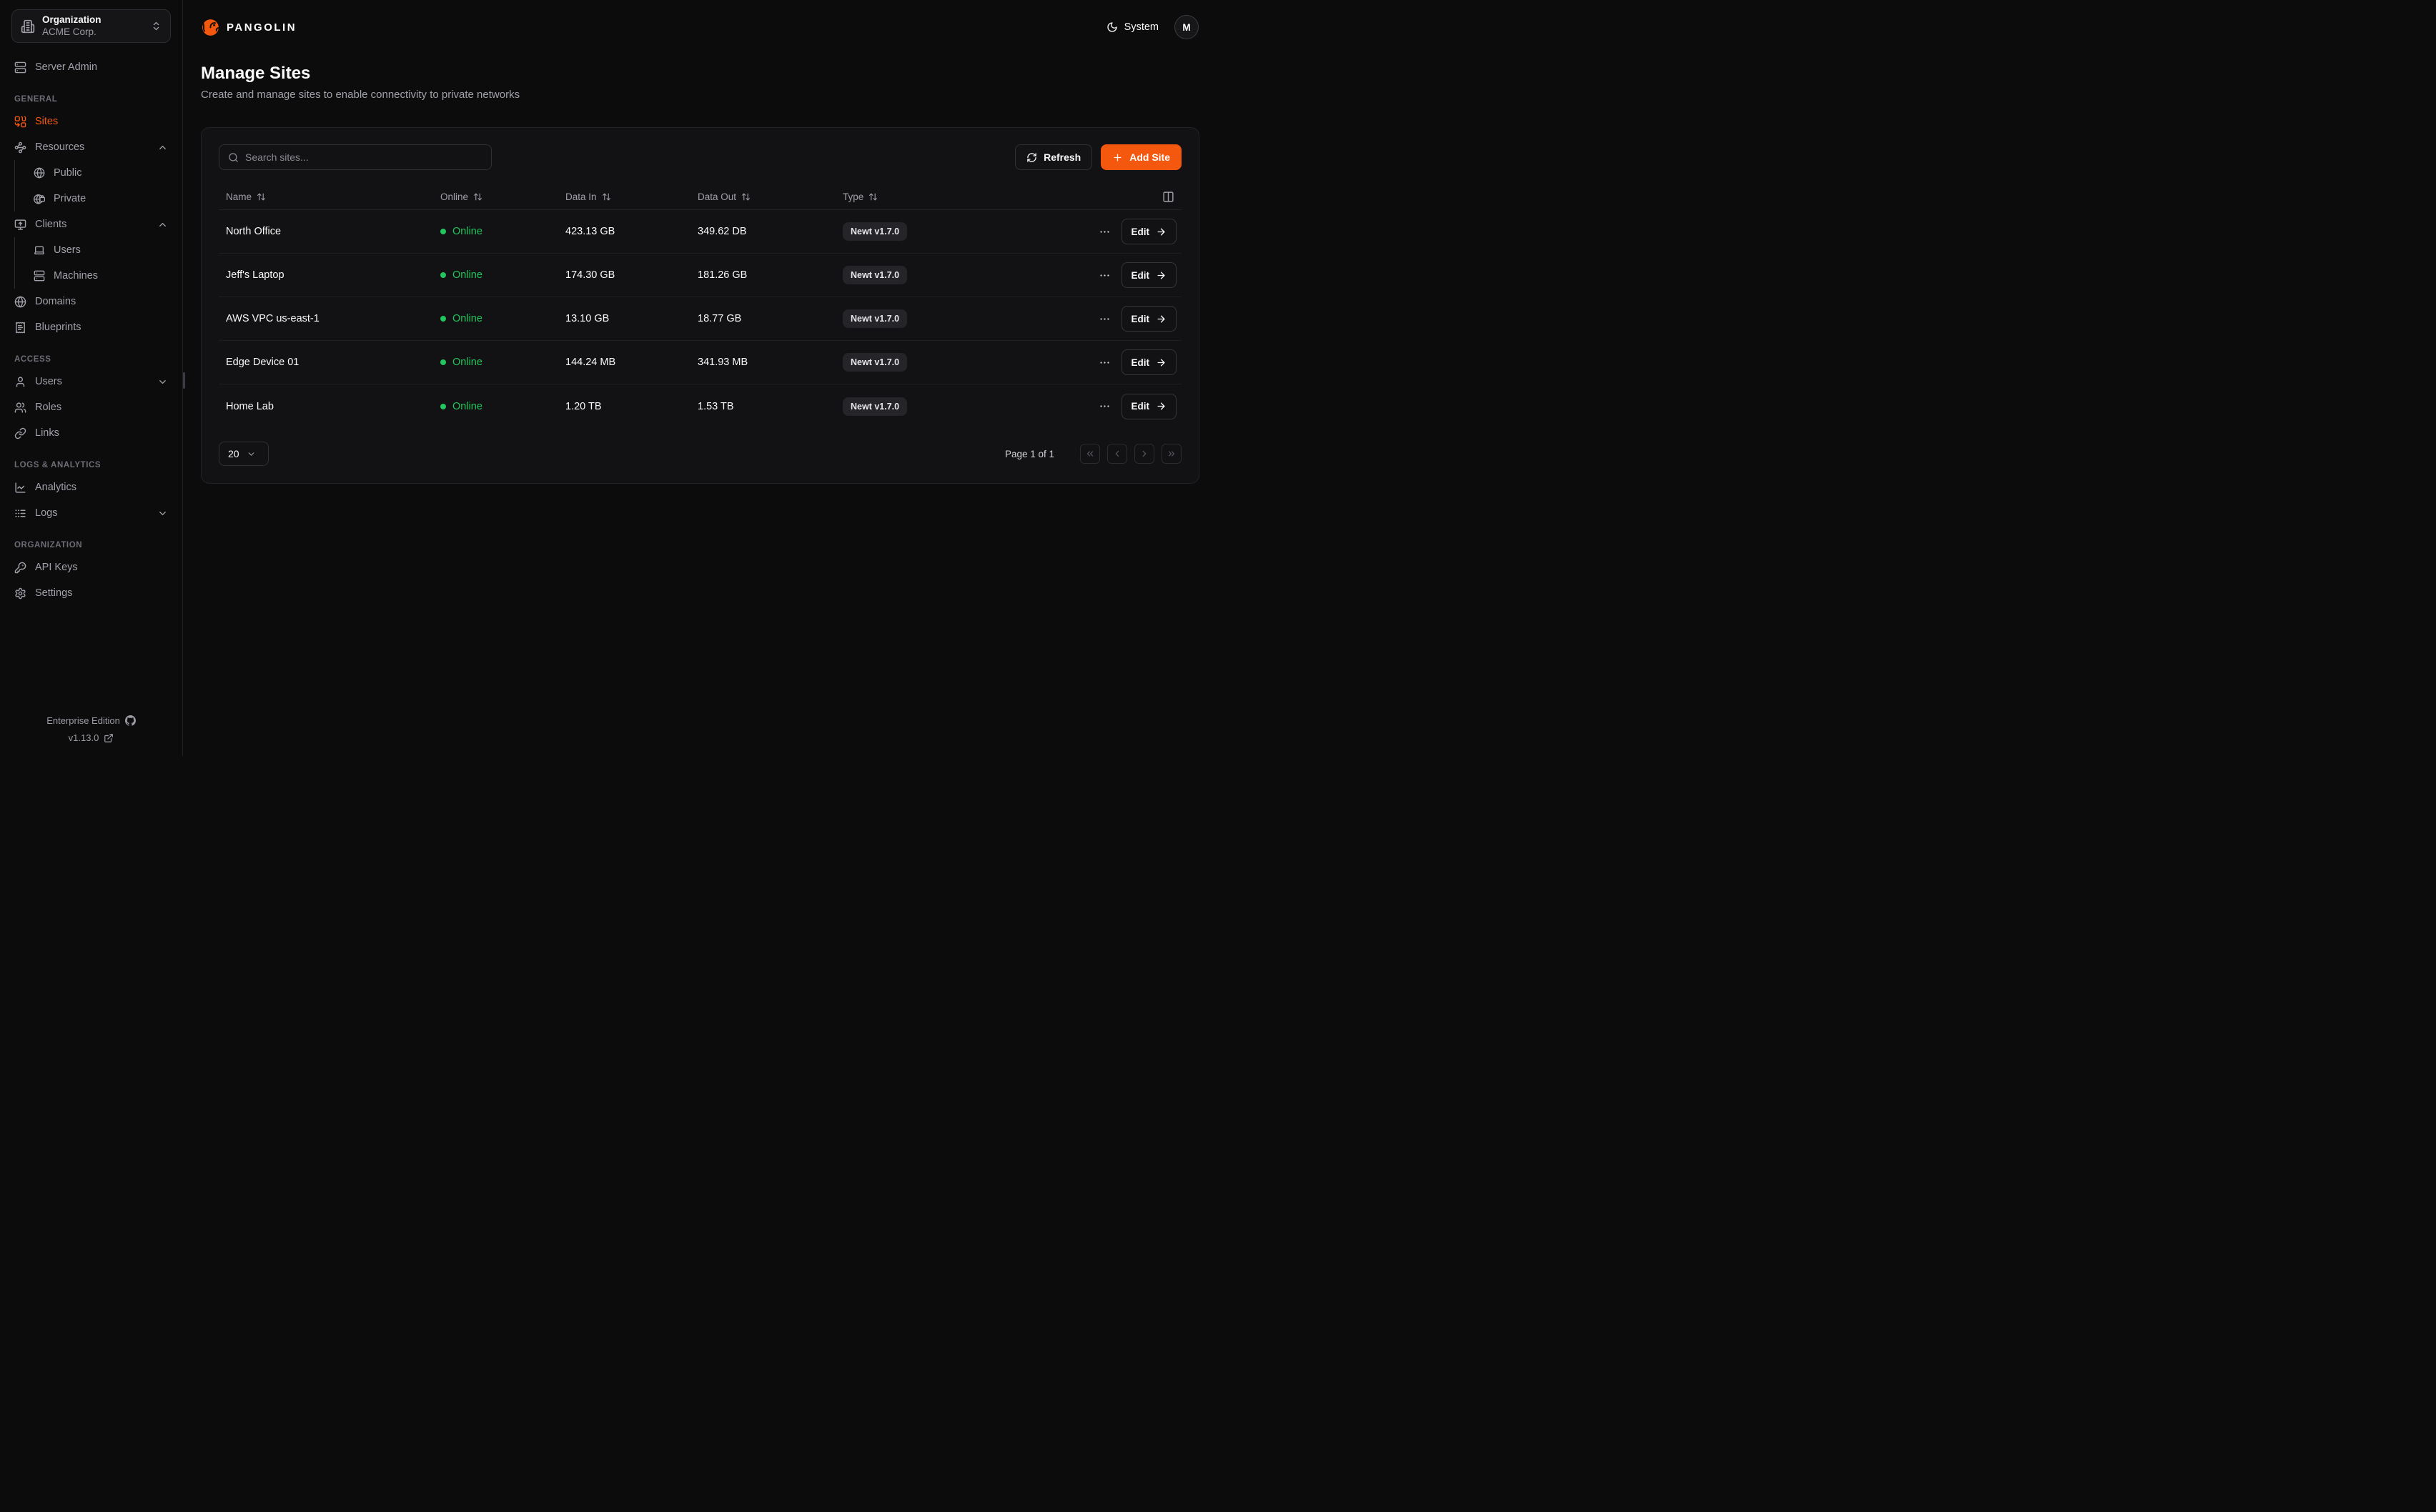 The width and height of the screenshot is (2436, 1512). Describe the element at coordinates (927, 231) in the screenshot. I see `site-type-cell: Newt v1.7.0` at that location.